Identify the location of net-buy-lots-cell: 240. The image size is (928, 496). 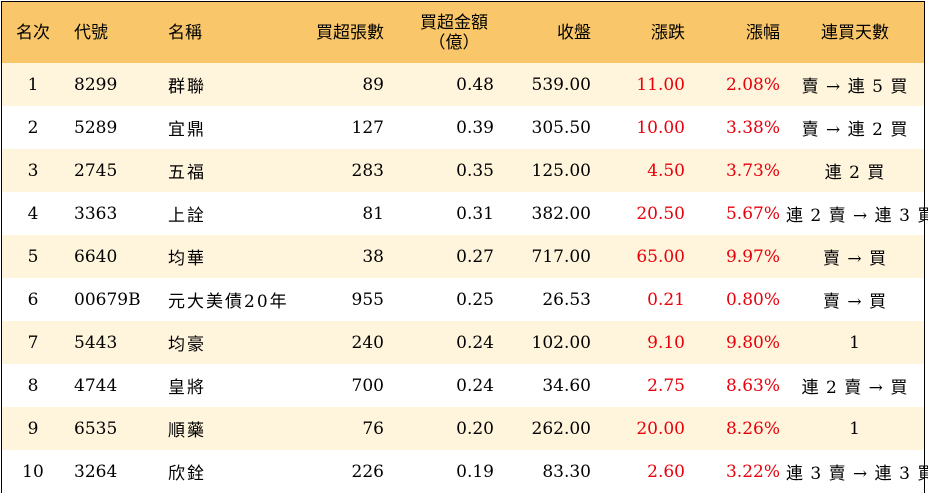
(349, 342).